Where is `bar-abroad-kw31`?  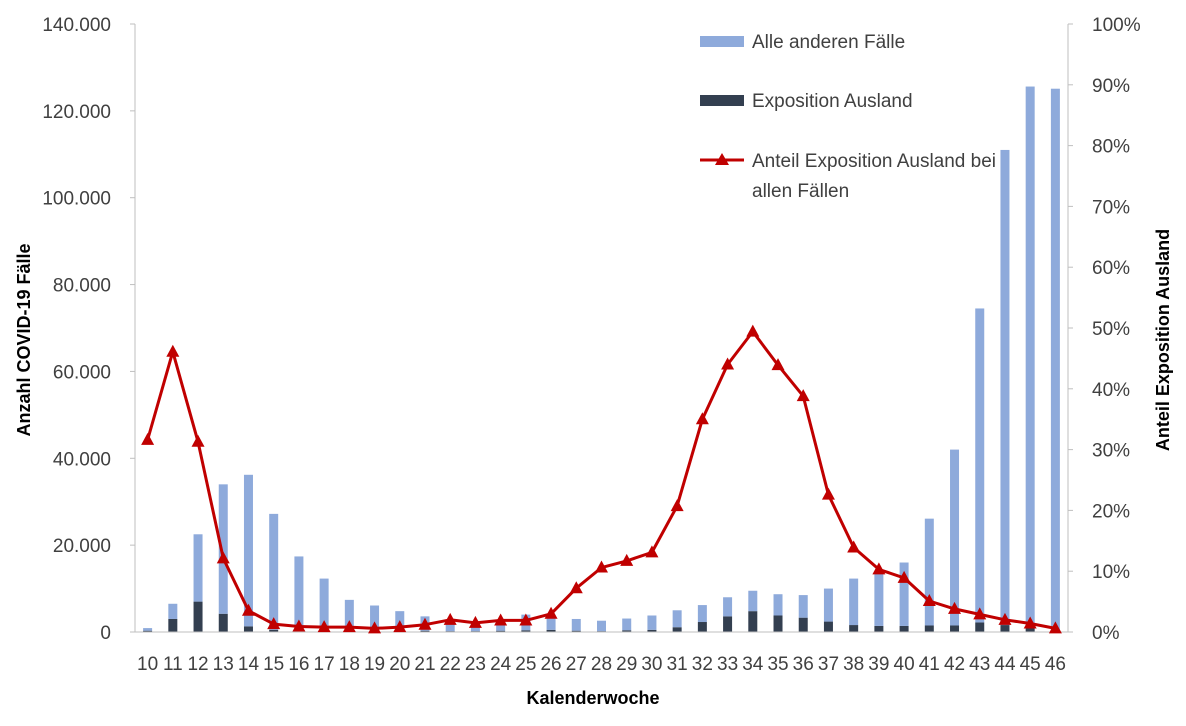
bar-abroad-kw31 is located at coordinates (677, 629).